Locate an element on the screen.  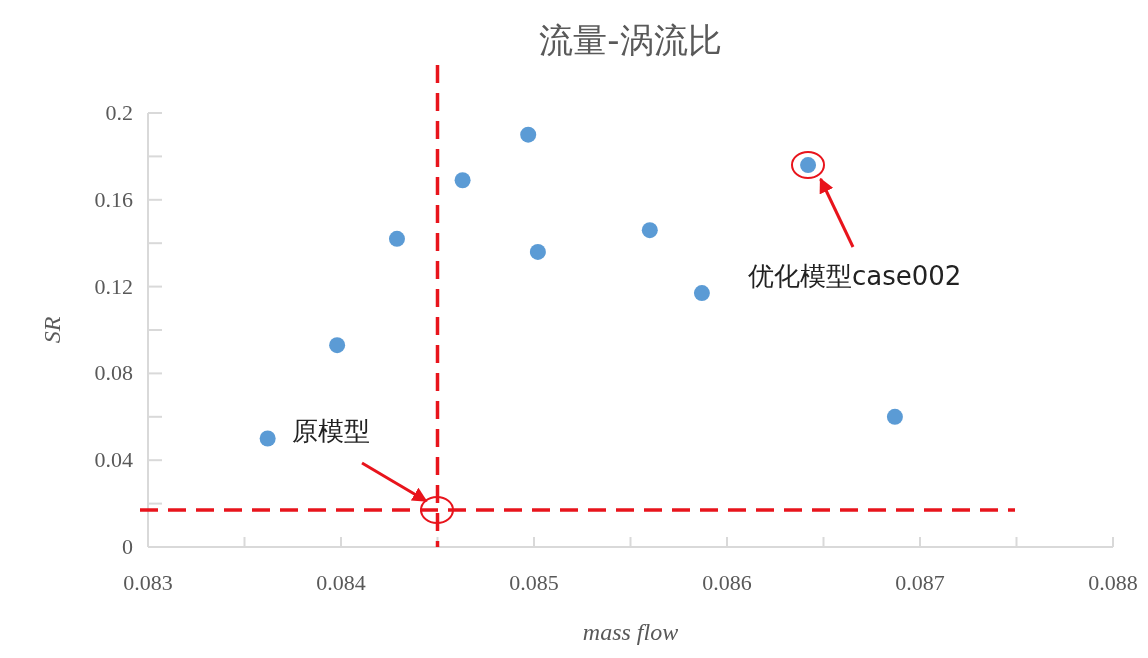
y-tick-label: 0.04 is located at coordinates (113, 460).